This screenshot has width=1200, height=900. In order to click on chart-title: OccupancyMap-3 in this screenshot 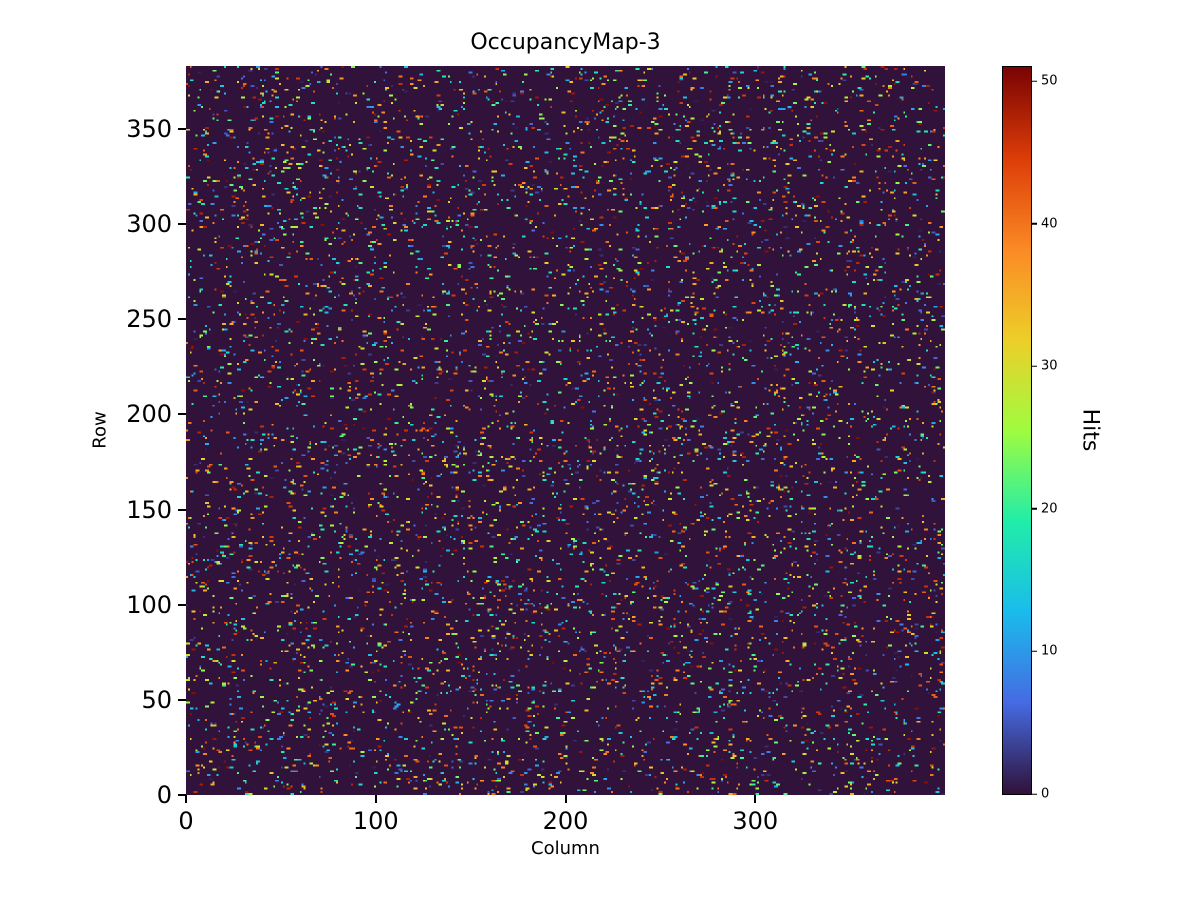, I will do `click(565, 42)`.